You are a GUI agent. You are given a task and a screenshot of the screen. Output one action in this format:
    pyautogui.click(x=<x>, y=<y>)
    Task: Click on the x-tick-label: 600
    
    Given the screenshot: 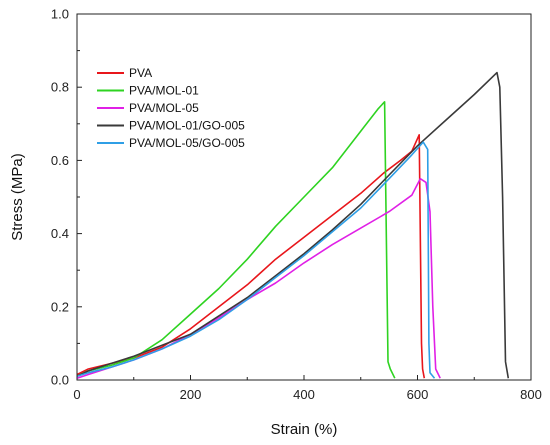 What is the action you would take?
    pyautogui.click(x=418, y=394)
    